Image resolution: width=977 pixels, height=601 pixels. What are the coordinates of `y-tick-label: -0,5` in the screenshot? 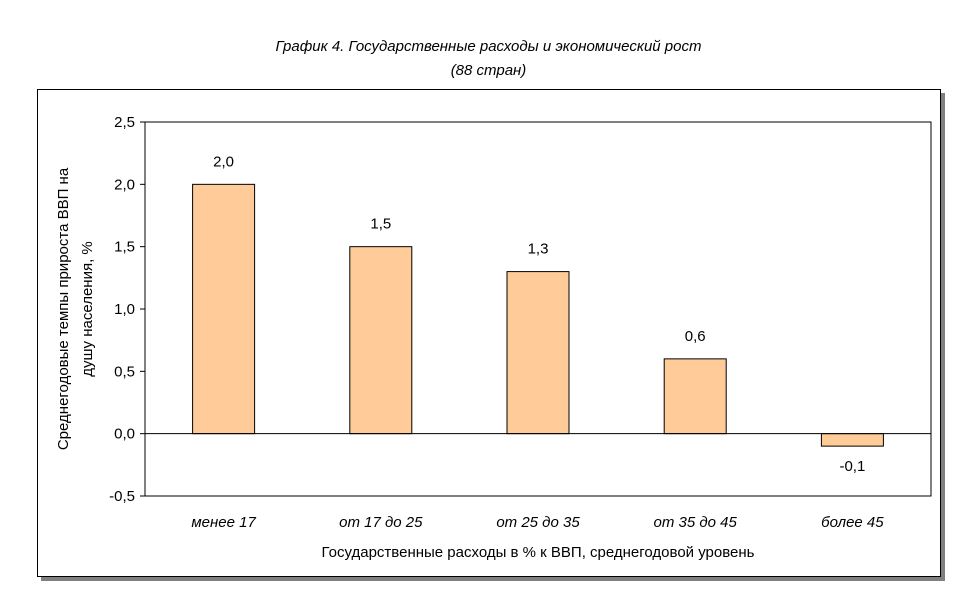 It's located at (122, 496).